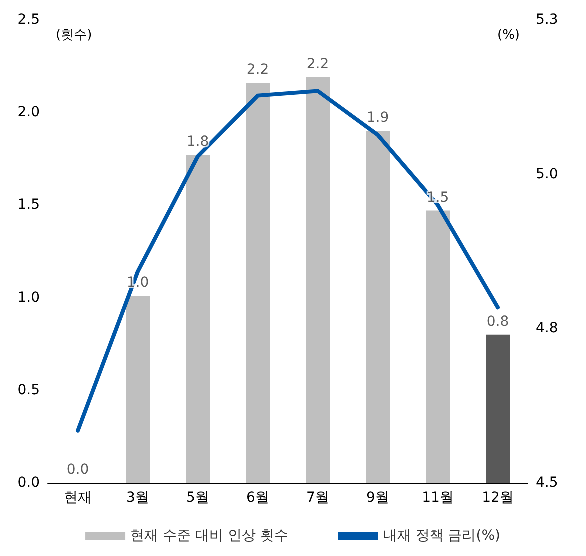 The height and width of the screenshot is (556, 586). I want to click on data-label: 1.8, so click(198, 142).